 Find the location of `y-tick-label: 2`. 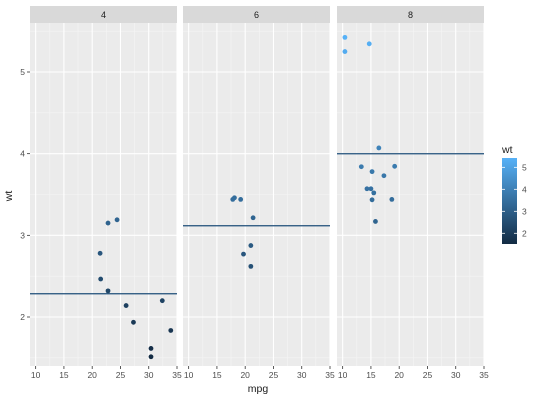

y-tick-label: 2 is located at coordinates (22, 317).